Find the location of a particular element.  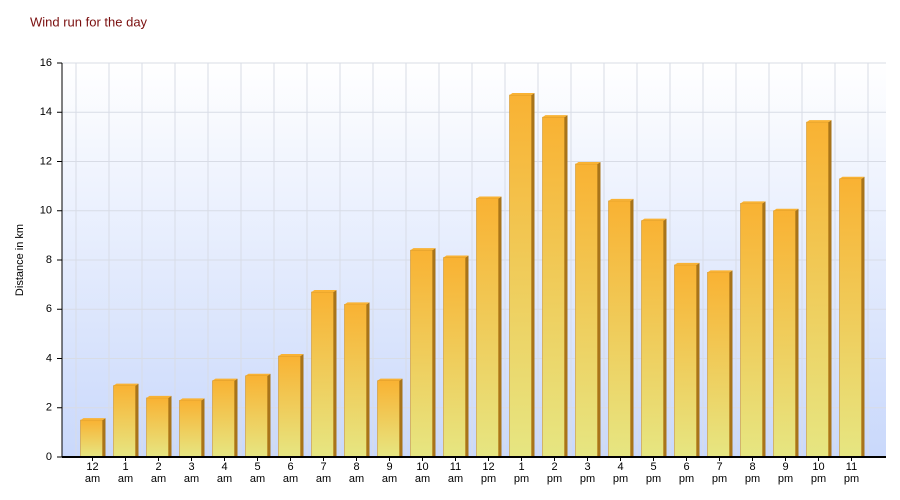

x-tick-label: 1 pm is located at coordinates (521, 473).